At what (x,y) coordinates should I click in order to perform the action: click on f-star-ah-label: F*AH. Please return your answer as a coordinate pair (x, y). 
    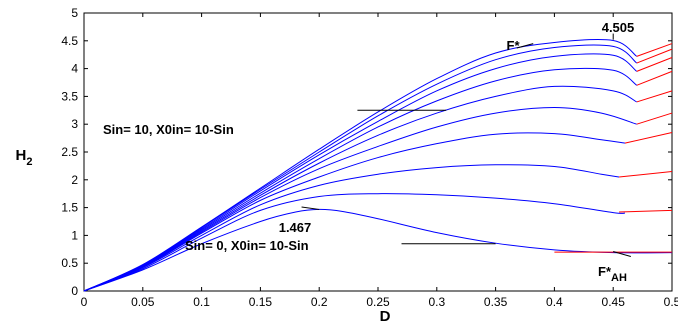
    Looking at the image, I should click on (612, 274).